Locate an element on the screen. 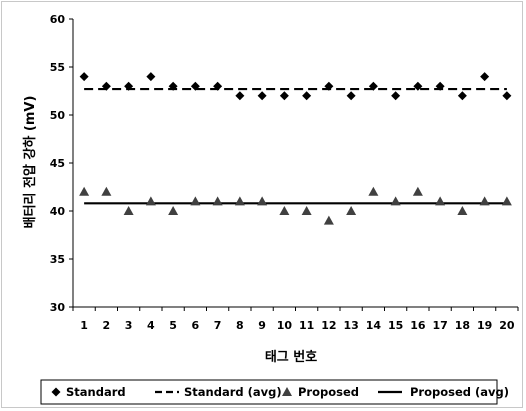 The image size is (526, 411). x-tick-labels: 1 2 3 4 5 6 7 8 9 10 11 12 13 14 15 16 17 18 19 20 is located at coordinates (297, 325).